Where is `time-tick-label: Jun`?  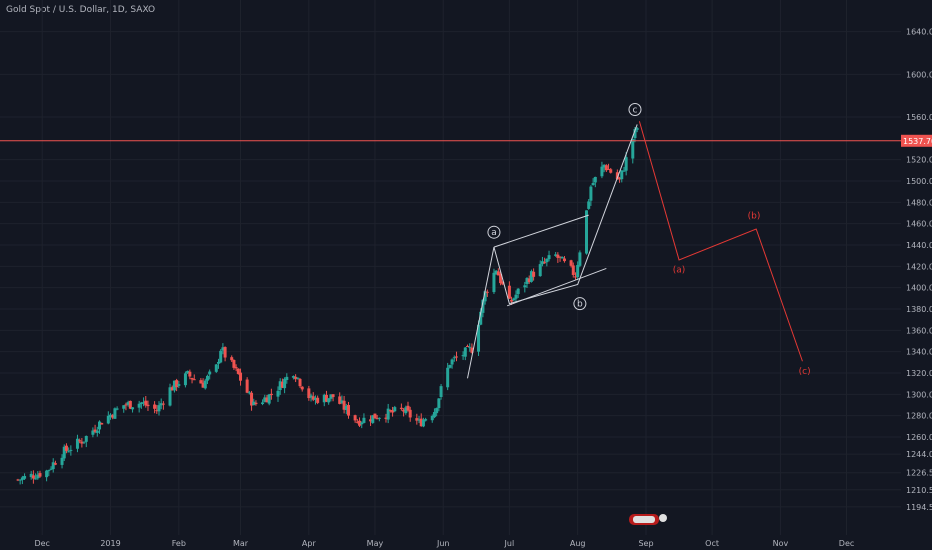 time-tick-label: Jun is located at coordinates (443, 543).